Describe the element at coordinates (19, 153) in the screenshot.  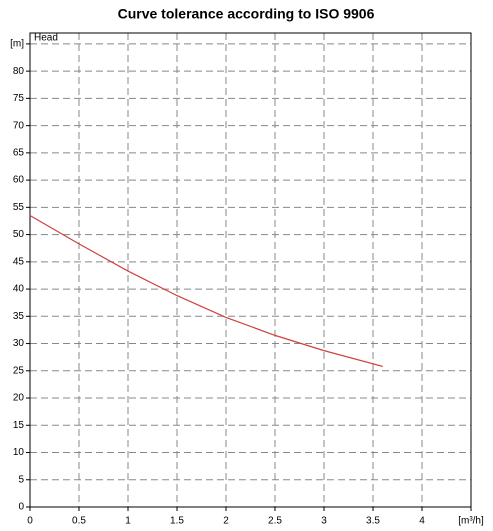
I see `y-tick-label: 65` at that location.